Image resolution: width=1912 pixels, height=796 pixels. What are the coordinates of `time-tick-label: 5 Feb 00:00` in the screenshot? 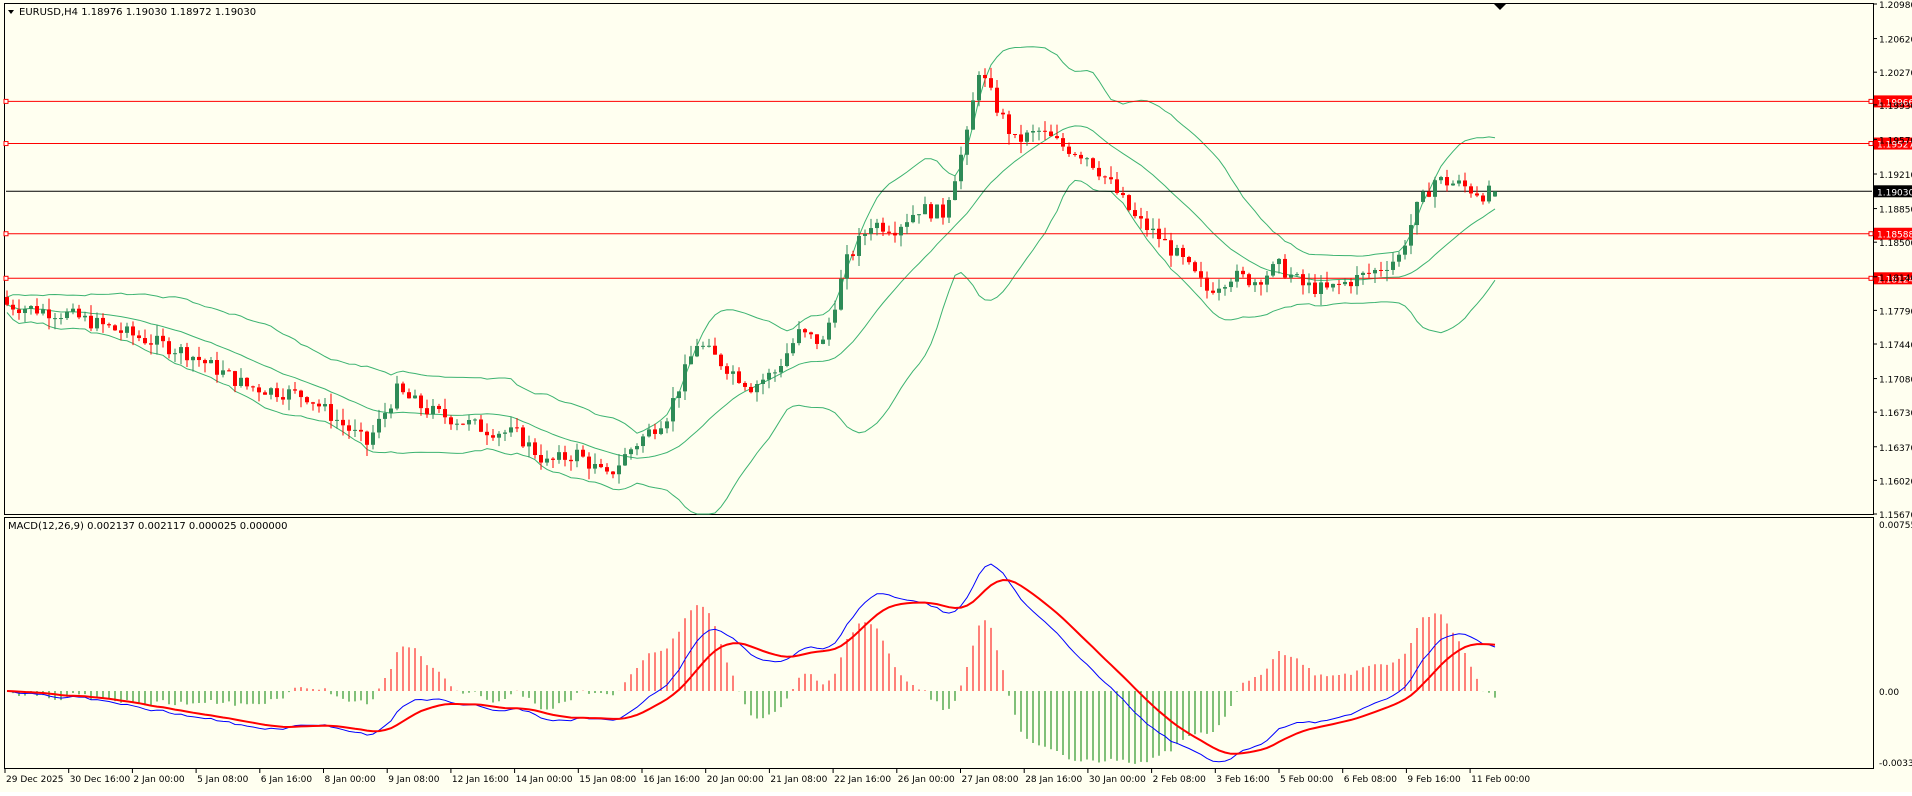 It's located at (1307, 780).